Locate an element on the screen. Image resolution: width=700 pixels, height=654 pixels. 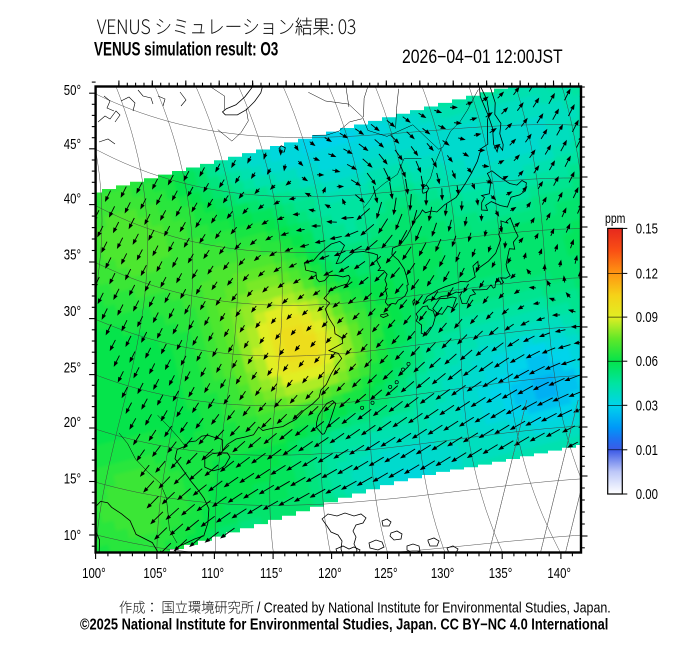
svg-text: 105° is located at coordinates (155, 573).